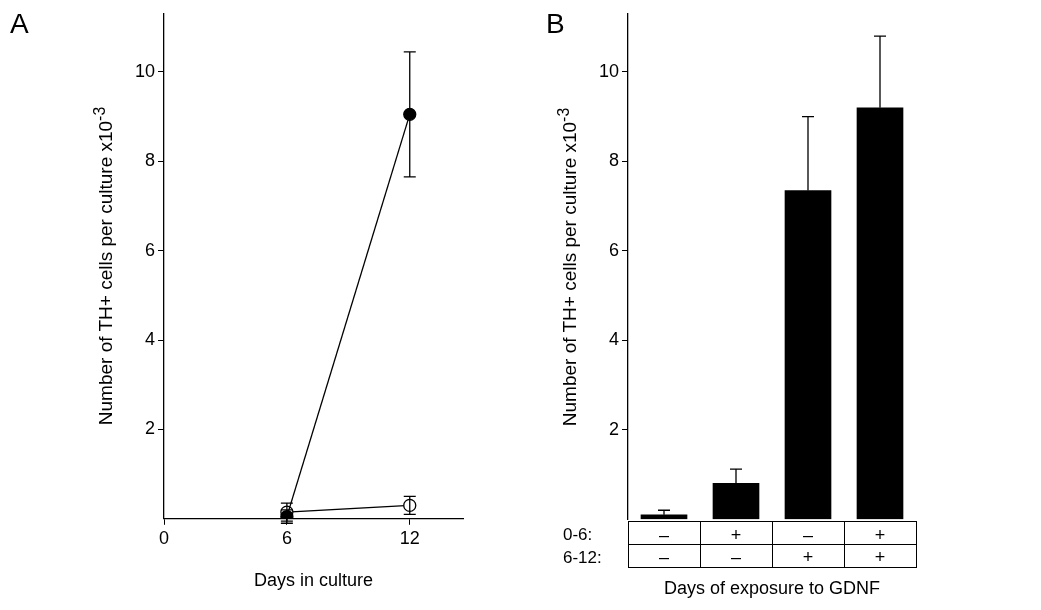 Image resolution: width=1041 pixels, height=610 pixels. Describe the element at coordinates (164, 537) in the screenshot. I see `x-tick-label: 0` at that location.